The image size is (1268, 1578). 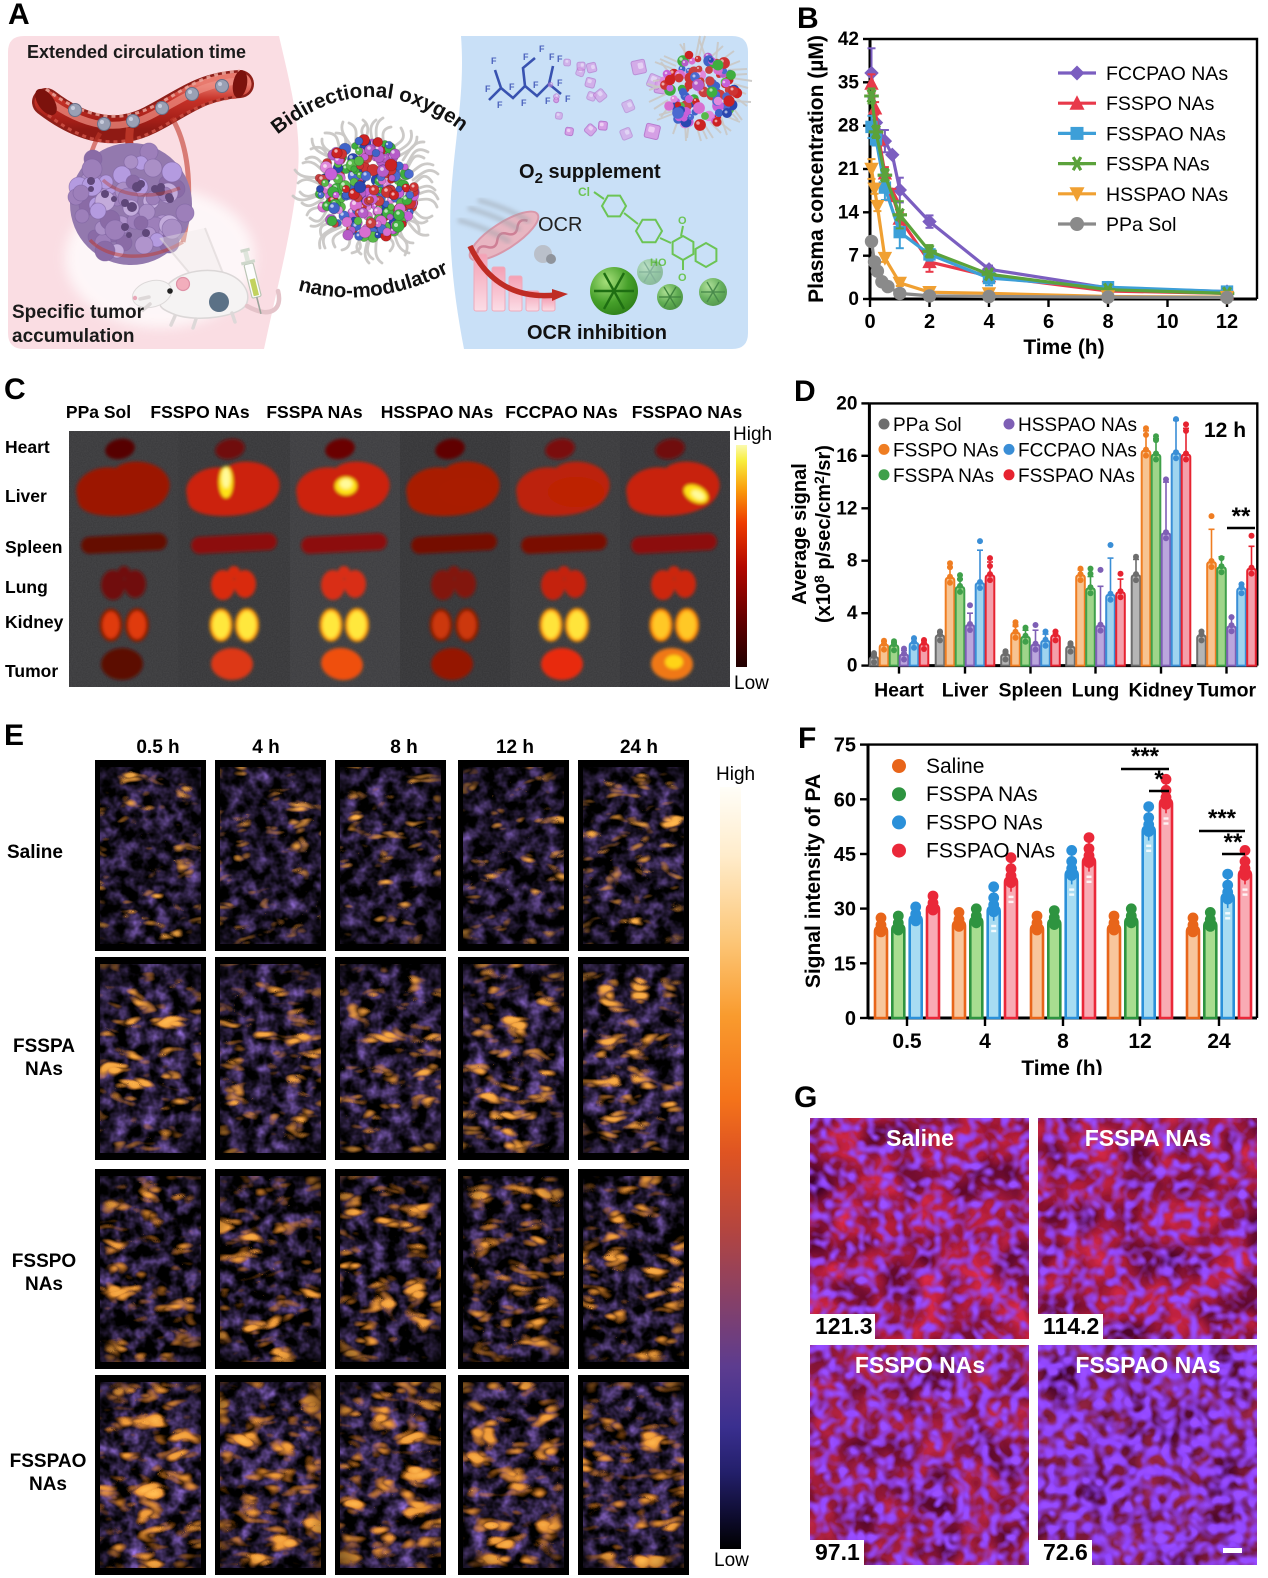 I want to click on svg-text: FSSPA, so click(x=44, y=1046).